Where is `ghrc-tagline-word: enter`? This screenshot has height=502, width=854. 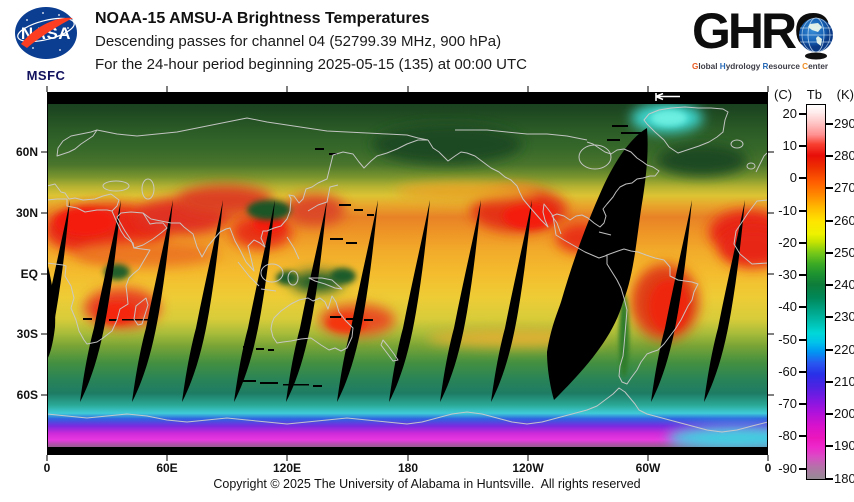 ghrc-tagline-word: enter is located at coordinates (818, 66).